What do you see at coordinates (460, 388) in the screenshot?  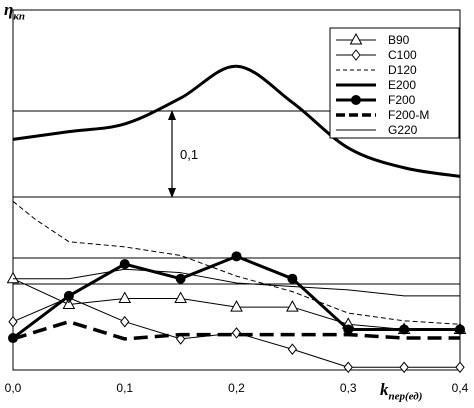 I see `x-tick-label: 0,4` at bounding box center [460, 388].